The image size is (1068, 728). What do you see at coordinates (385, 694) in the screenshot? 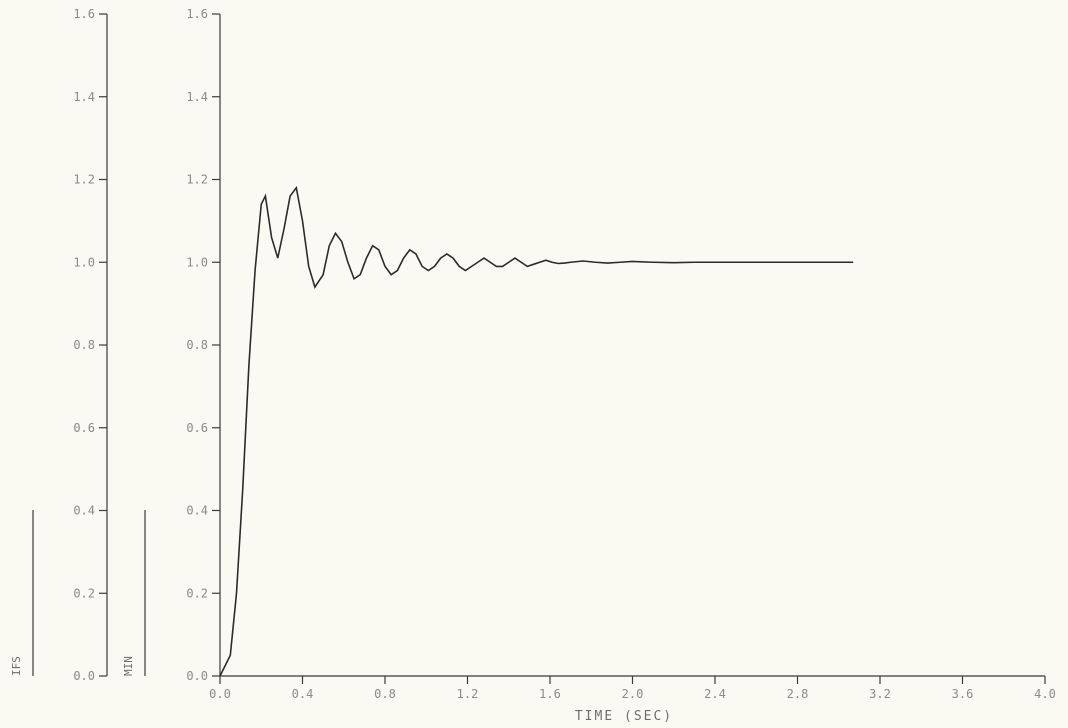
I see `x-tick-label: 0.8` at bounding box center [385, 694].